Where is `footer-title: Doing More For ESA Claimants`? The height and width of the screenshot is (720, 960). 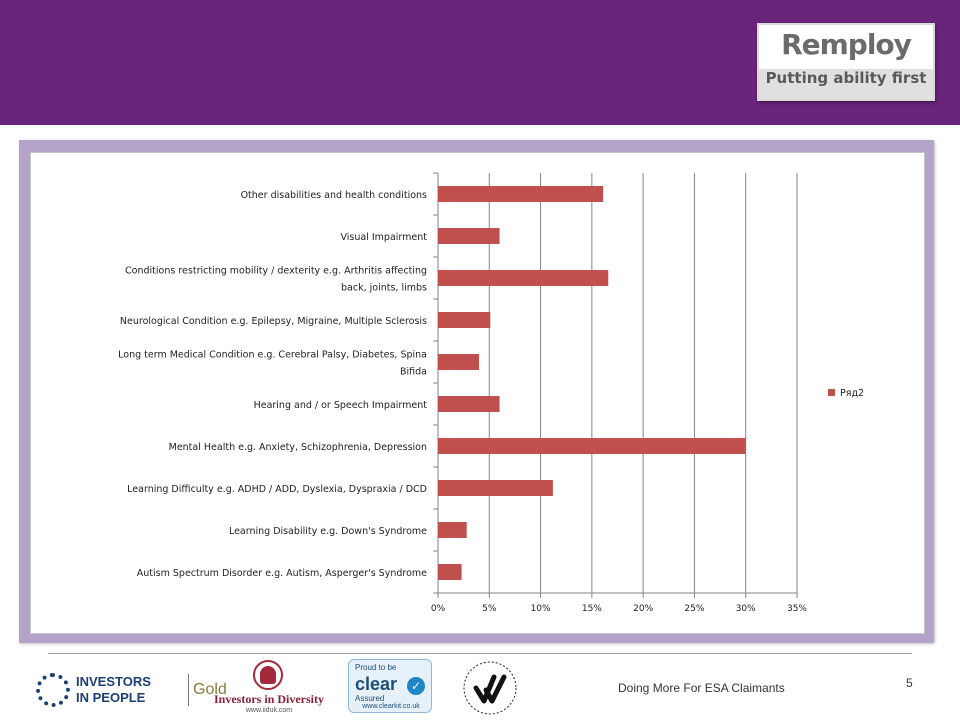 footer-title: Doing More For ESA Claimants is located at coordinates (701, 688).